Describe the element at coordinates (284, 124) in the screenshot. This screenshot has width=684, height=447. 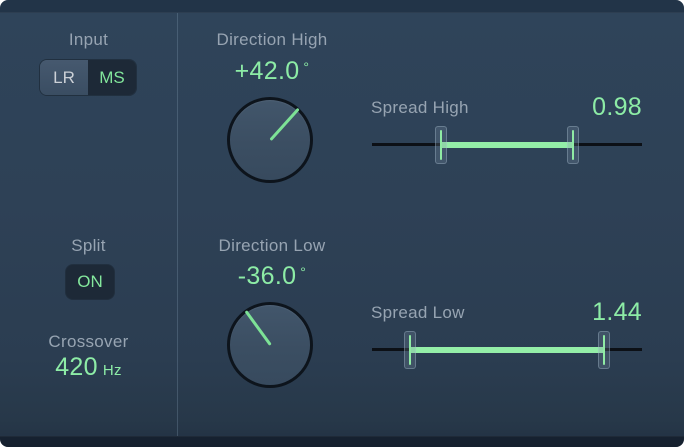
I see `direction-high-knob-needle` at that location.